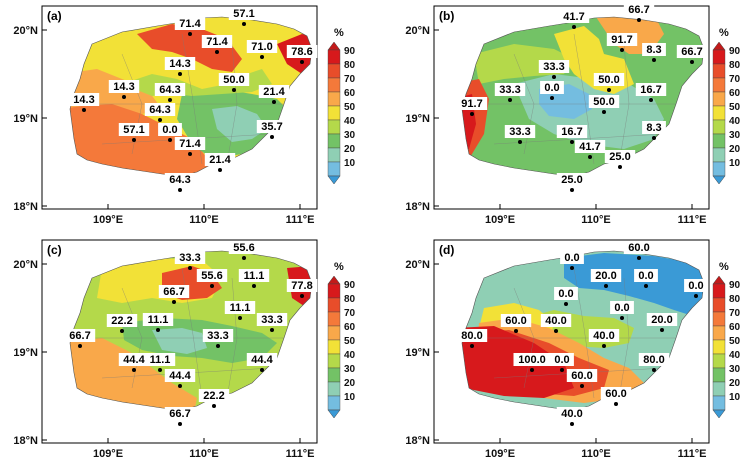 The height and width of the screenshot is (468, 755). What do you see at coordinates (573, 17) in the screenshot?
I see `station-value: 41.7` at bounding box center [573, 17].